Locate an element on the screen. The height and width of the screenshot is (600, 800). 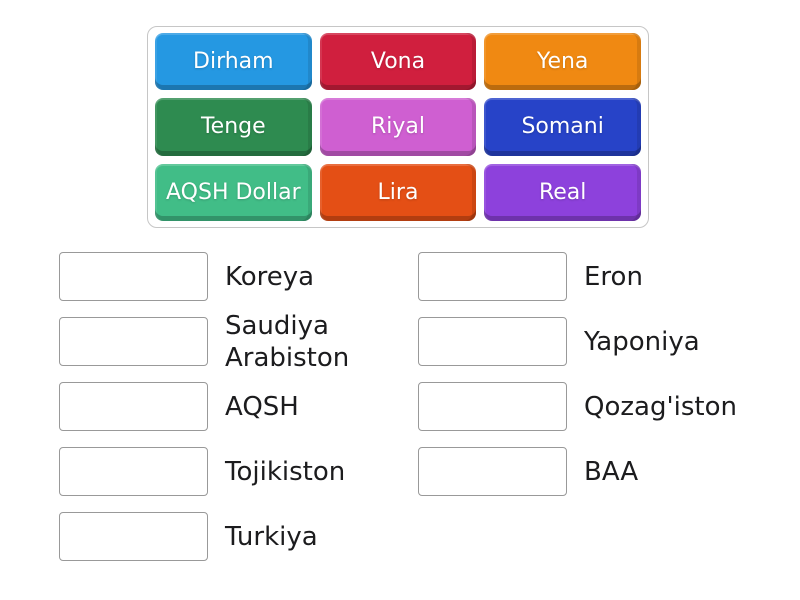
answer-label-turkiya: Turkiya is located at coordinates (271, 536).